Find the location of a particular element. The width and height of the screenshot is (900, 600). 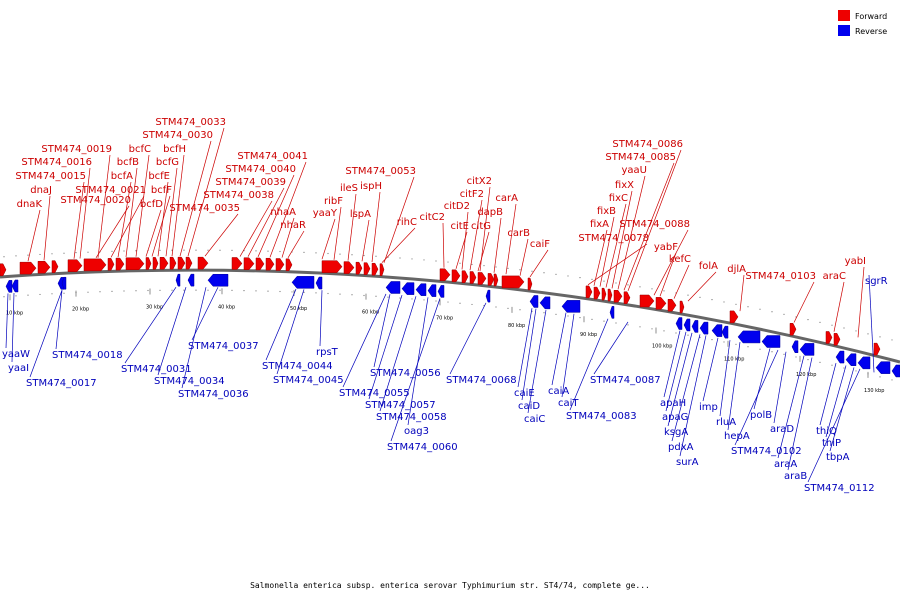

tick-label: 130 kbp is located at coordinates (874, 391).